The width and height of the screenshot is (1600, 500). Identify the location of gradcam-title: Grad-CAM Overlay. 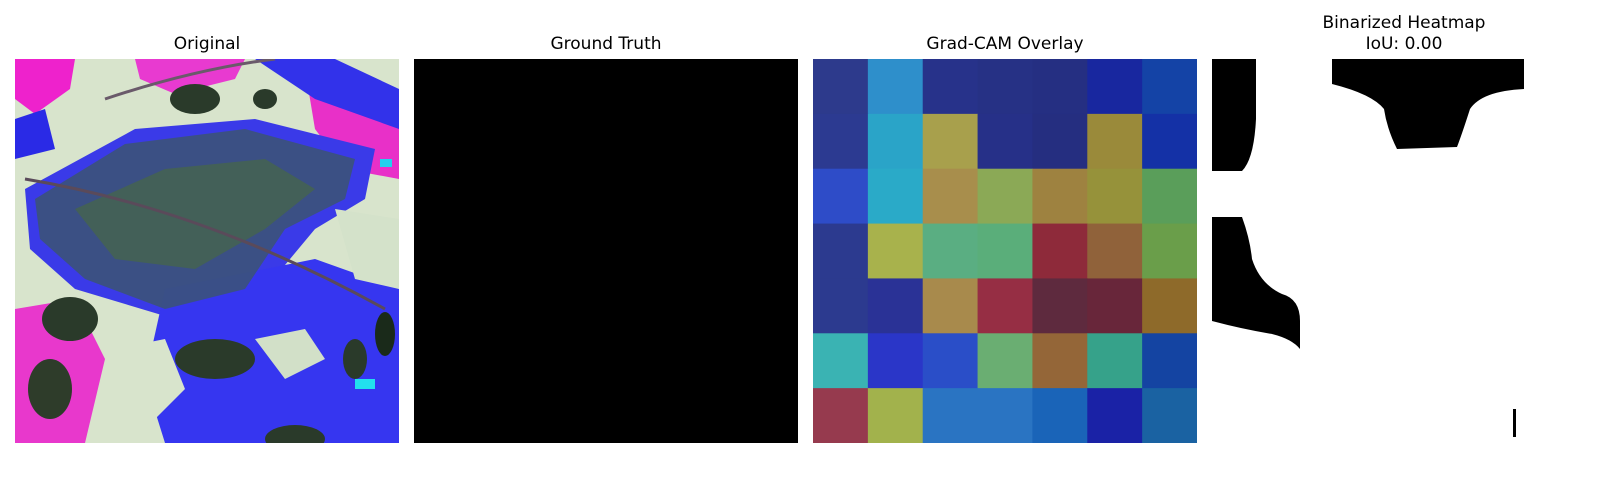
(1005, 44).